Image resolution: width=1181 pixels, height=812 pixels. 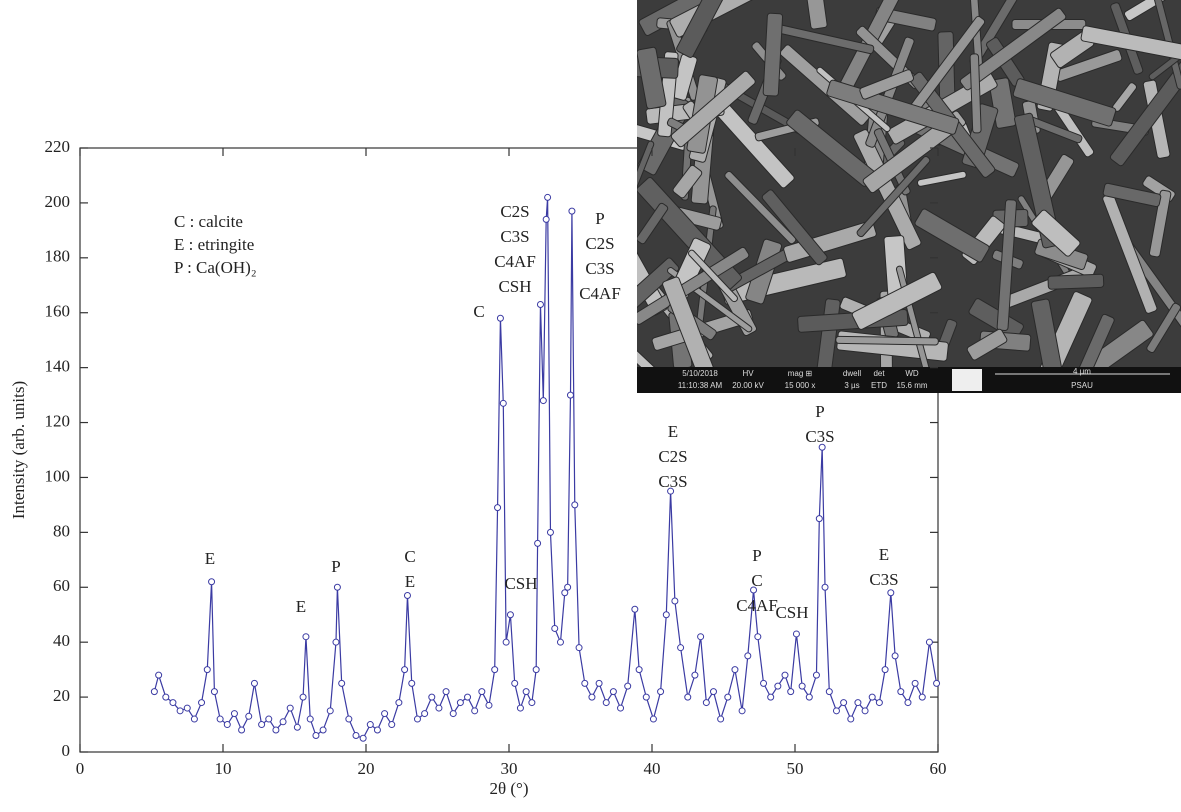 I want to click on peak-annotation: CSH, so click(x=791, y=612).